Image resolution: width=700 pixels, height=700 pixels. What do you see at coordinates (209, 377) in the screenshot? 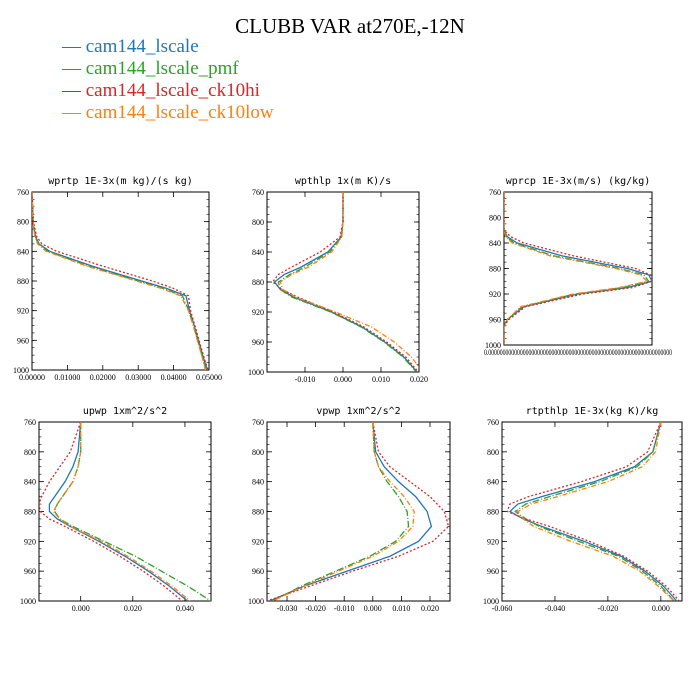
I see `x-tick-label: 0.05000` at bounding box center [209, 377].